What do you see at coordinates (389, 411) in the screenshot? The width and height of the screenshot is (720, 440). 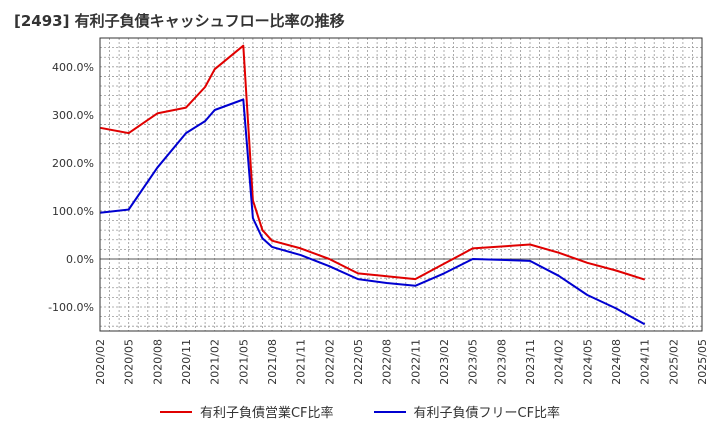 I see `legend-swatch-free-cf` at bounding box center [389, 411].